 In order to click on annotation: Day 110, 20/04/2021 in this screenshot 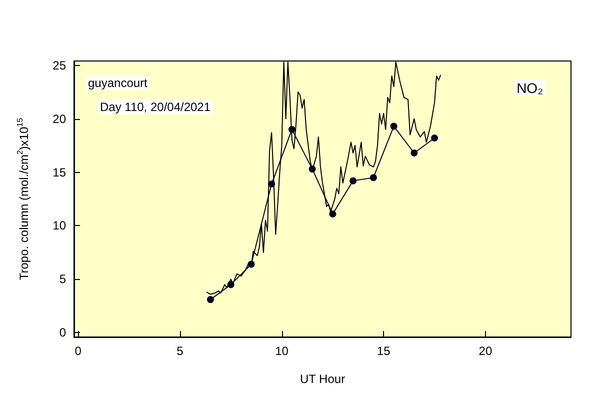, I will do `click(155, 107)`.